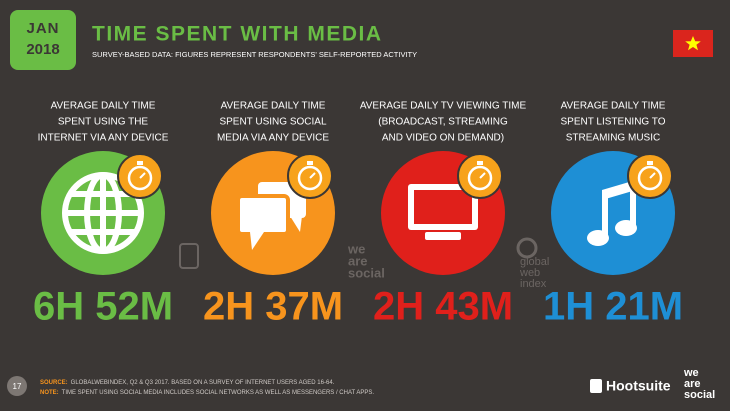 The height and width of the screenshot is (411, 730). Describe the element at coordinates (237, 34) in the screenshot. I see `title: TIME SPENT WITH MEDIA` at that location.